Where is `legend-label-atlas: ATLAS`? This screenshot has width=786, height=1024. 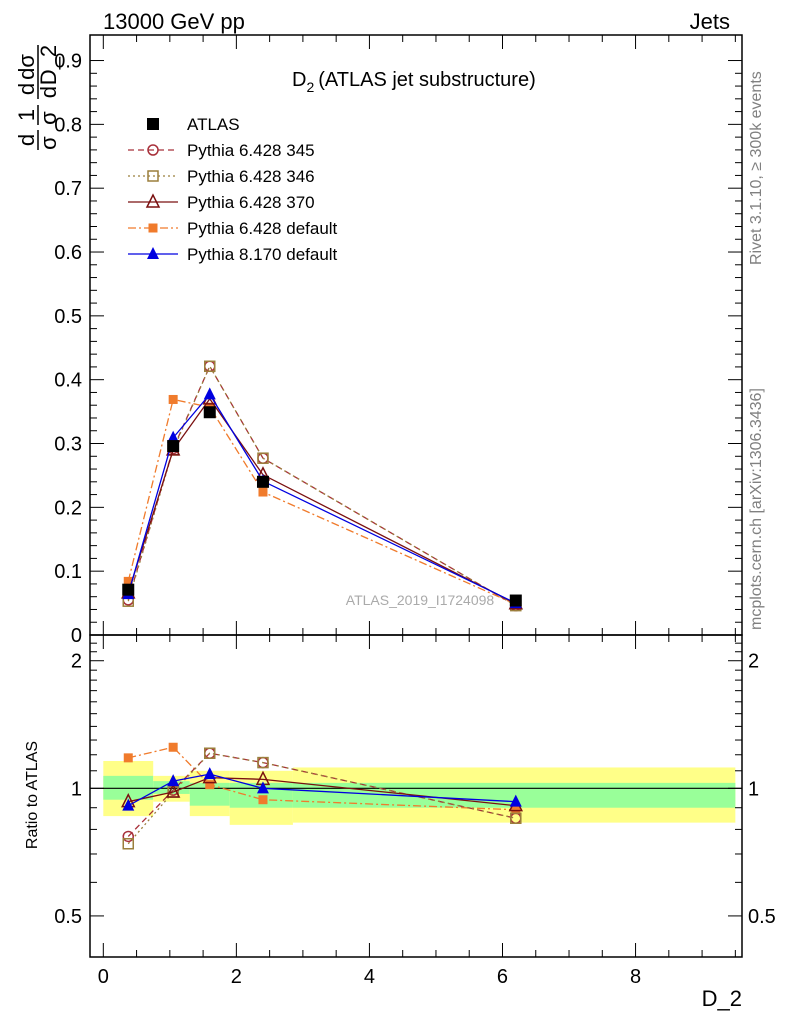
legend-label-atlas: ATLAS is located at coordinates (213, 124).